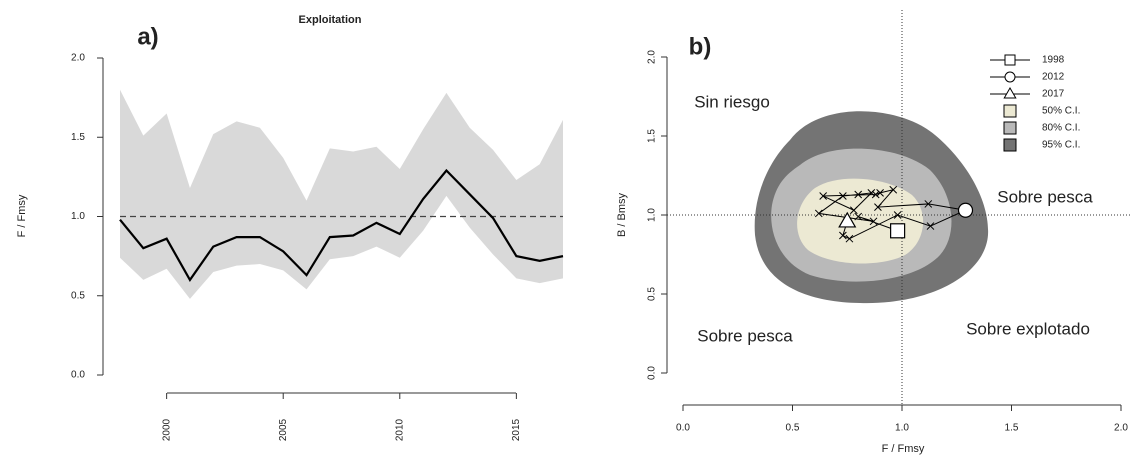  What do you see at coordinates (147, 36) in the screenshot?
I see `panel-label: a)` at bounding box center [147, 36].